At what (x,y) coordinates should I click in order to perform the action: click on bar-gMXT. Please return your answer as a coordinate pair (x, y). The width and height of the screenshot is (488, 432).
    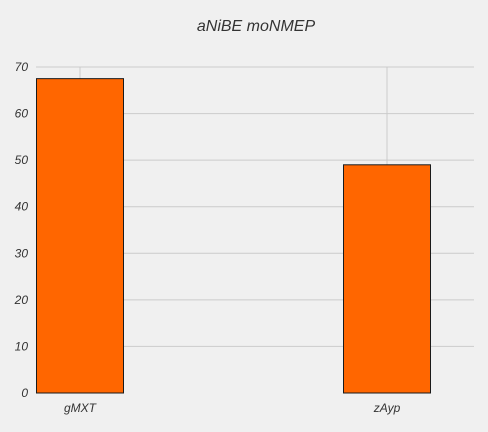
    Looking at the image, I should click on (80, 236).